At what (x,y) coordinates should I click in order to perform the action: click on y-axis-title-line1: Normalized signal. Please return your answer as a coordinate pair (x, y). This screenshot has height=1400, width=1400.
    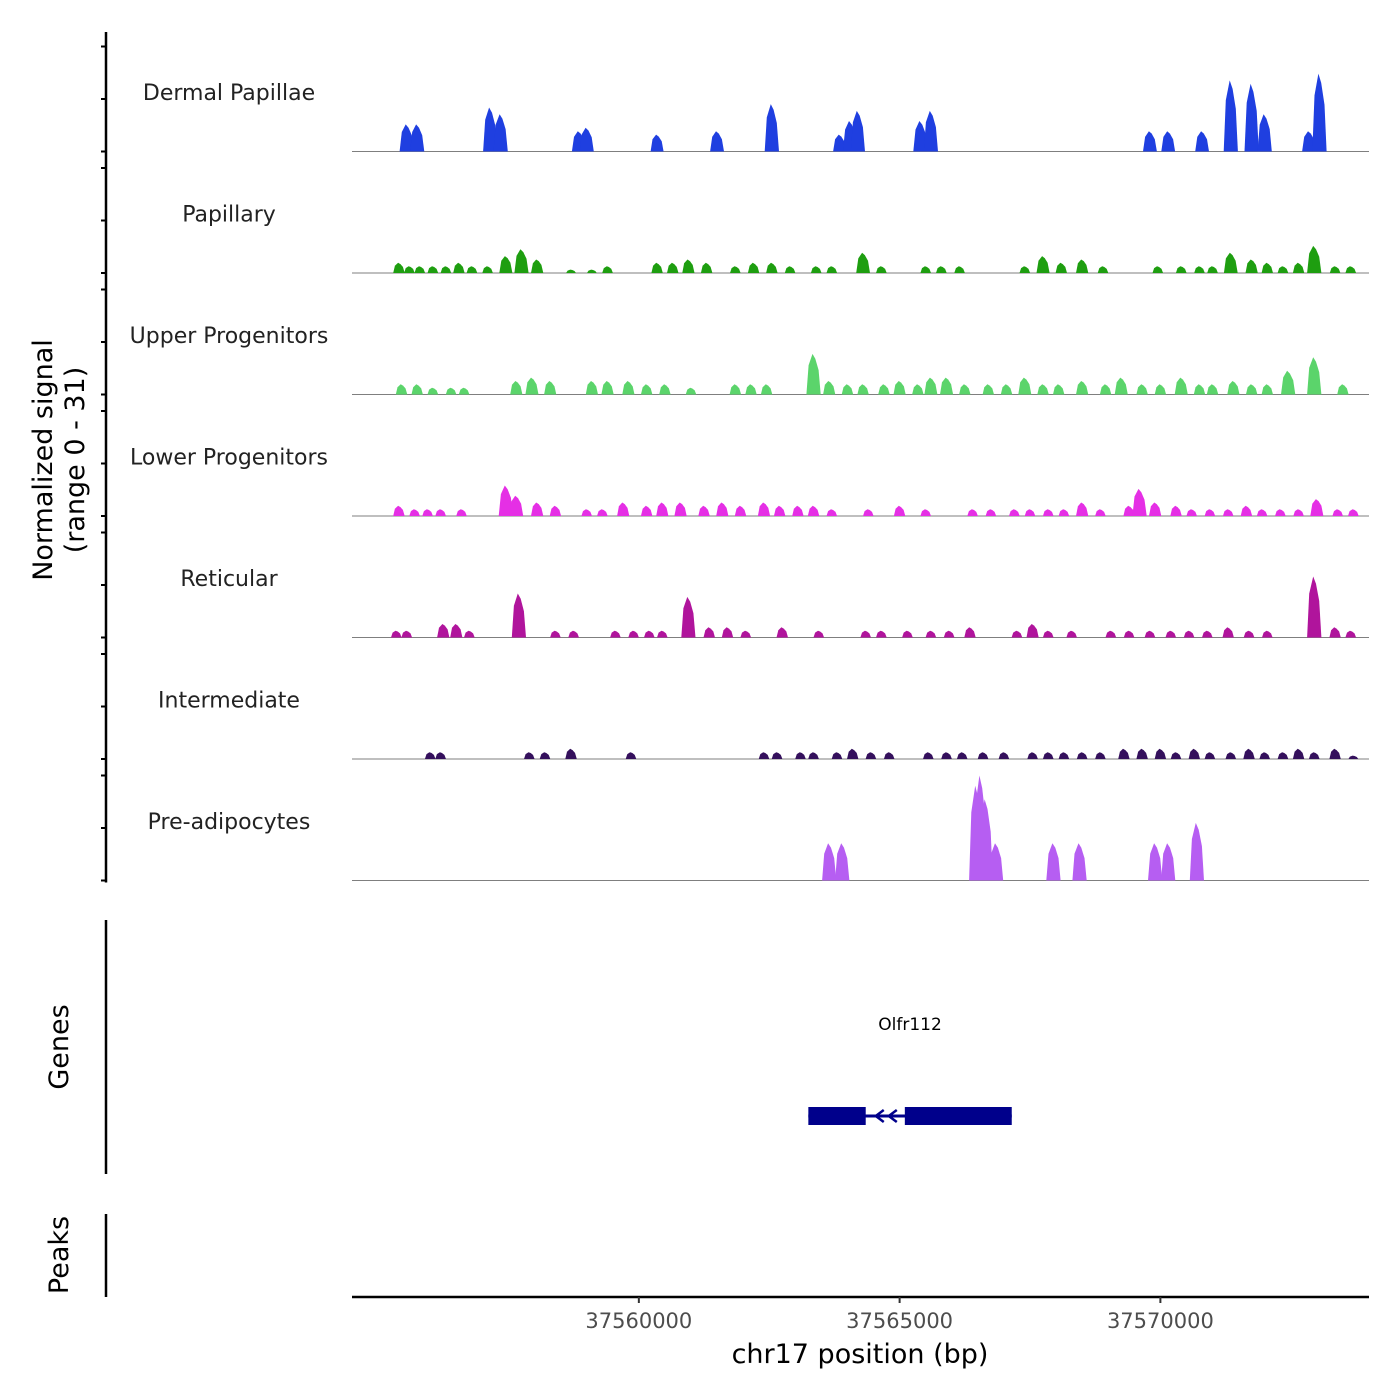
    Looking at the image, I should click on (43, 460).